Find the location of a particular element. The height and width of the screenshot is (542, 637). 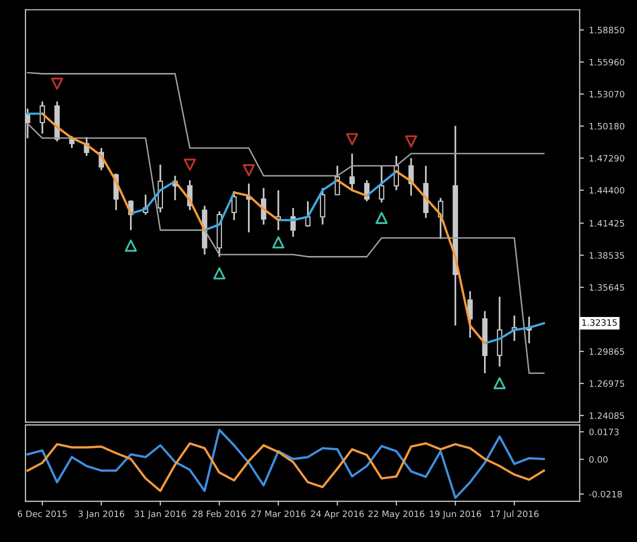

x-tick-label: 28 Feb 2016 is located at coordinates (219, 514).